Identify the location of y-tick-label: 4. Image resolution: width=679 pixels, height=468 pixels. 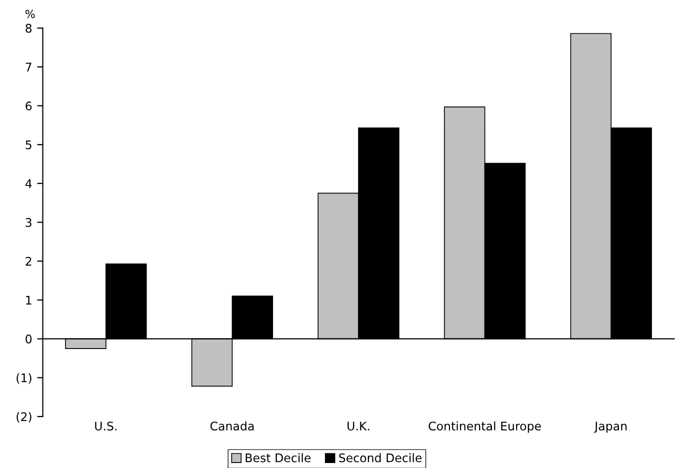
(28, 183).